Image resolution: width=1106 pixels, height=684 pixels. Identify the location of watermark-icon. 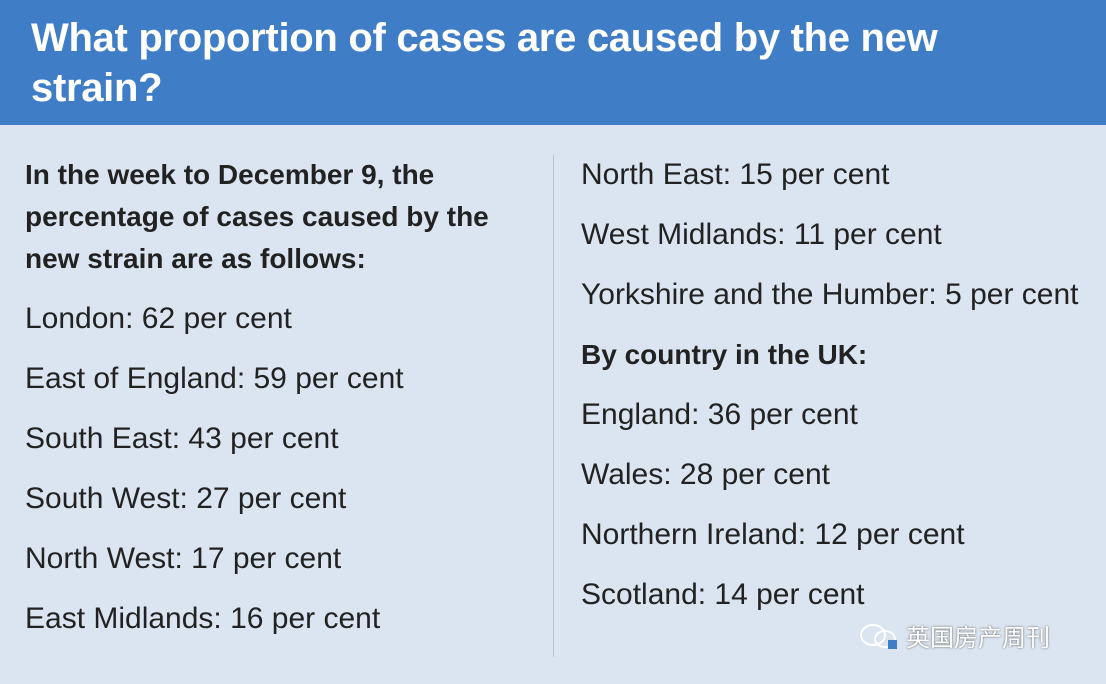
(878, 636).